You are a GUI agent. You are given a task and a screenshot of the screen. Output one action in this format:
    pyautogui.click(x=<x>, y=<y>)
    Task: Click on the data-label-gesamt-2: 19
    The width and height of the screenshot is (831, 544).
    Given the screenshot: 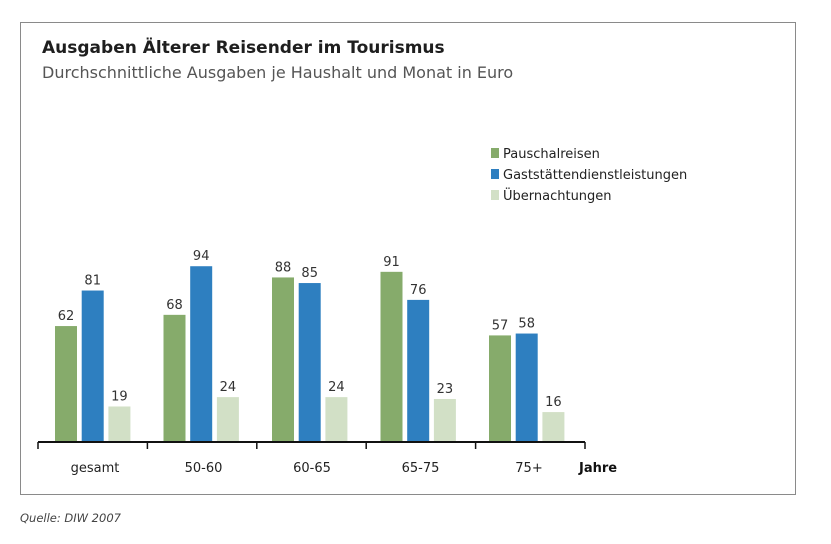 What is the action you would take?
    pyautogui.click(x=119, y=396)
    